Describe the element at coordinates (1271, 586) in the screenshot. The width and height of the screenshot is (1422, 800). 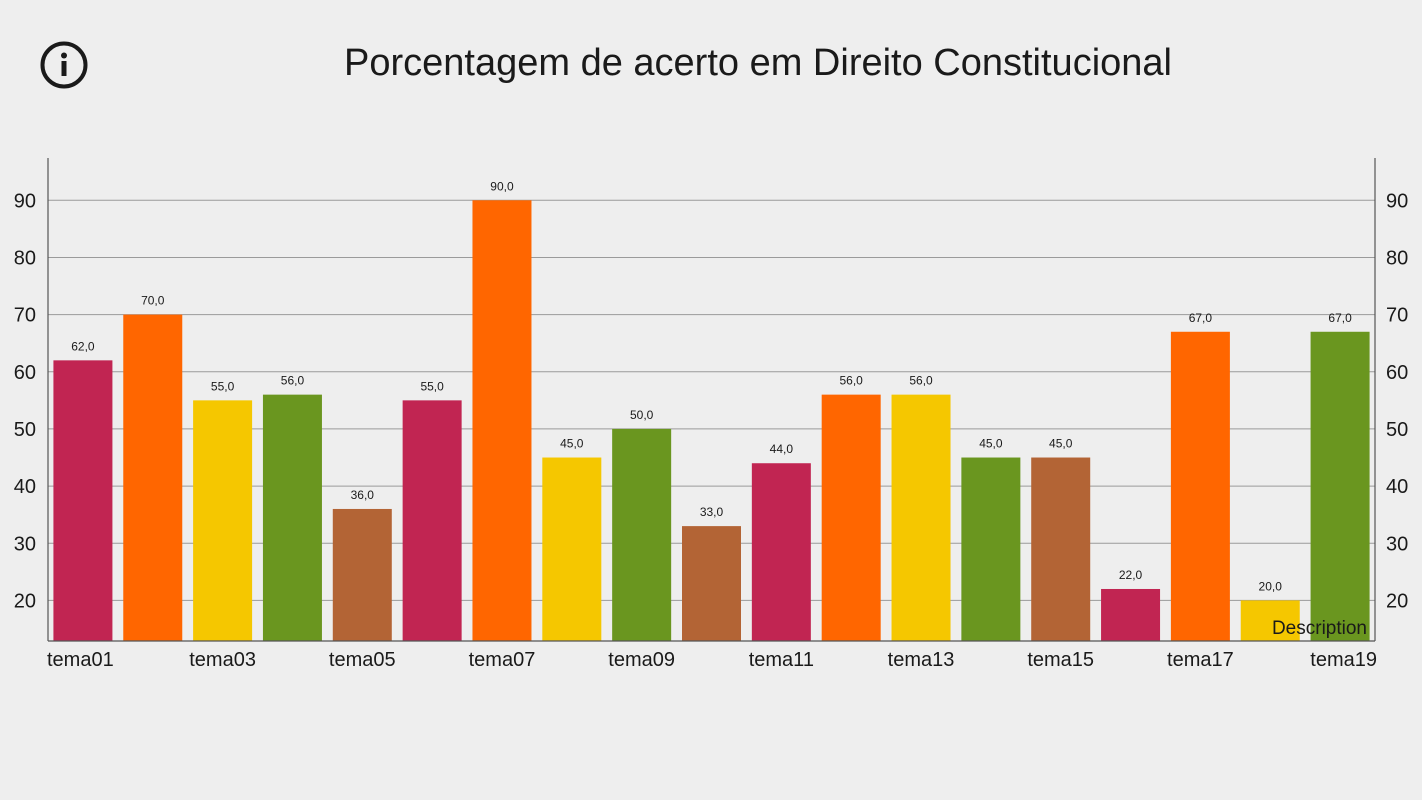
I see `value-label-tema18: 20,0` at that location.